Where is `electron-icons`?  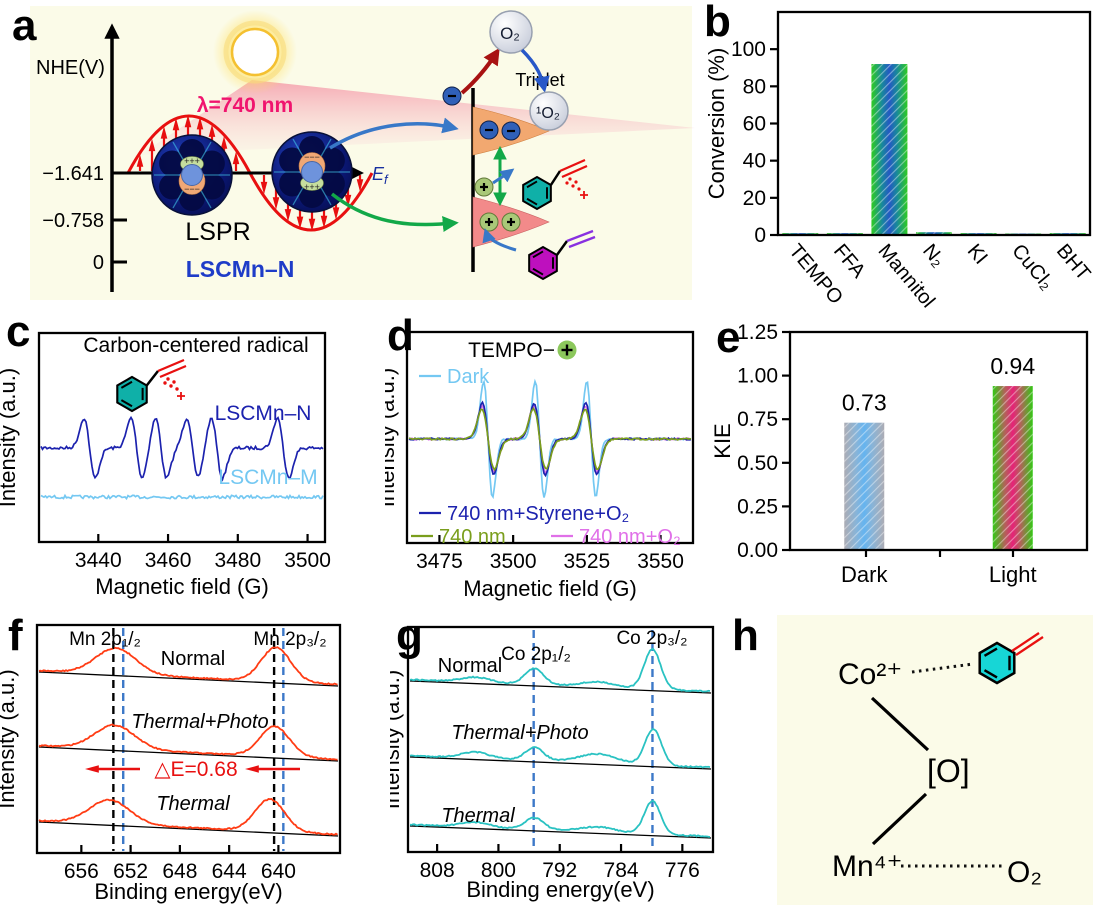
electron-icons is located at coordinates (481, 113).